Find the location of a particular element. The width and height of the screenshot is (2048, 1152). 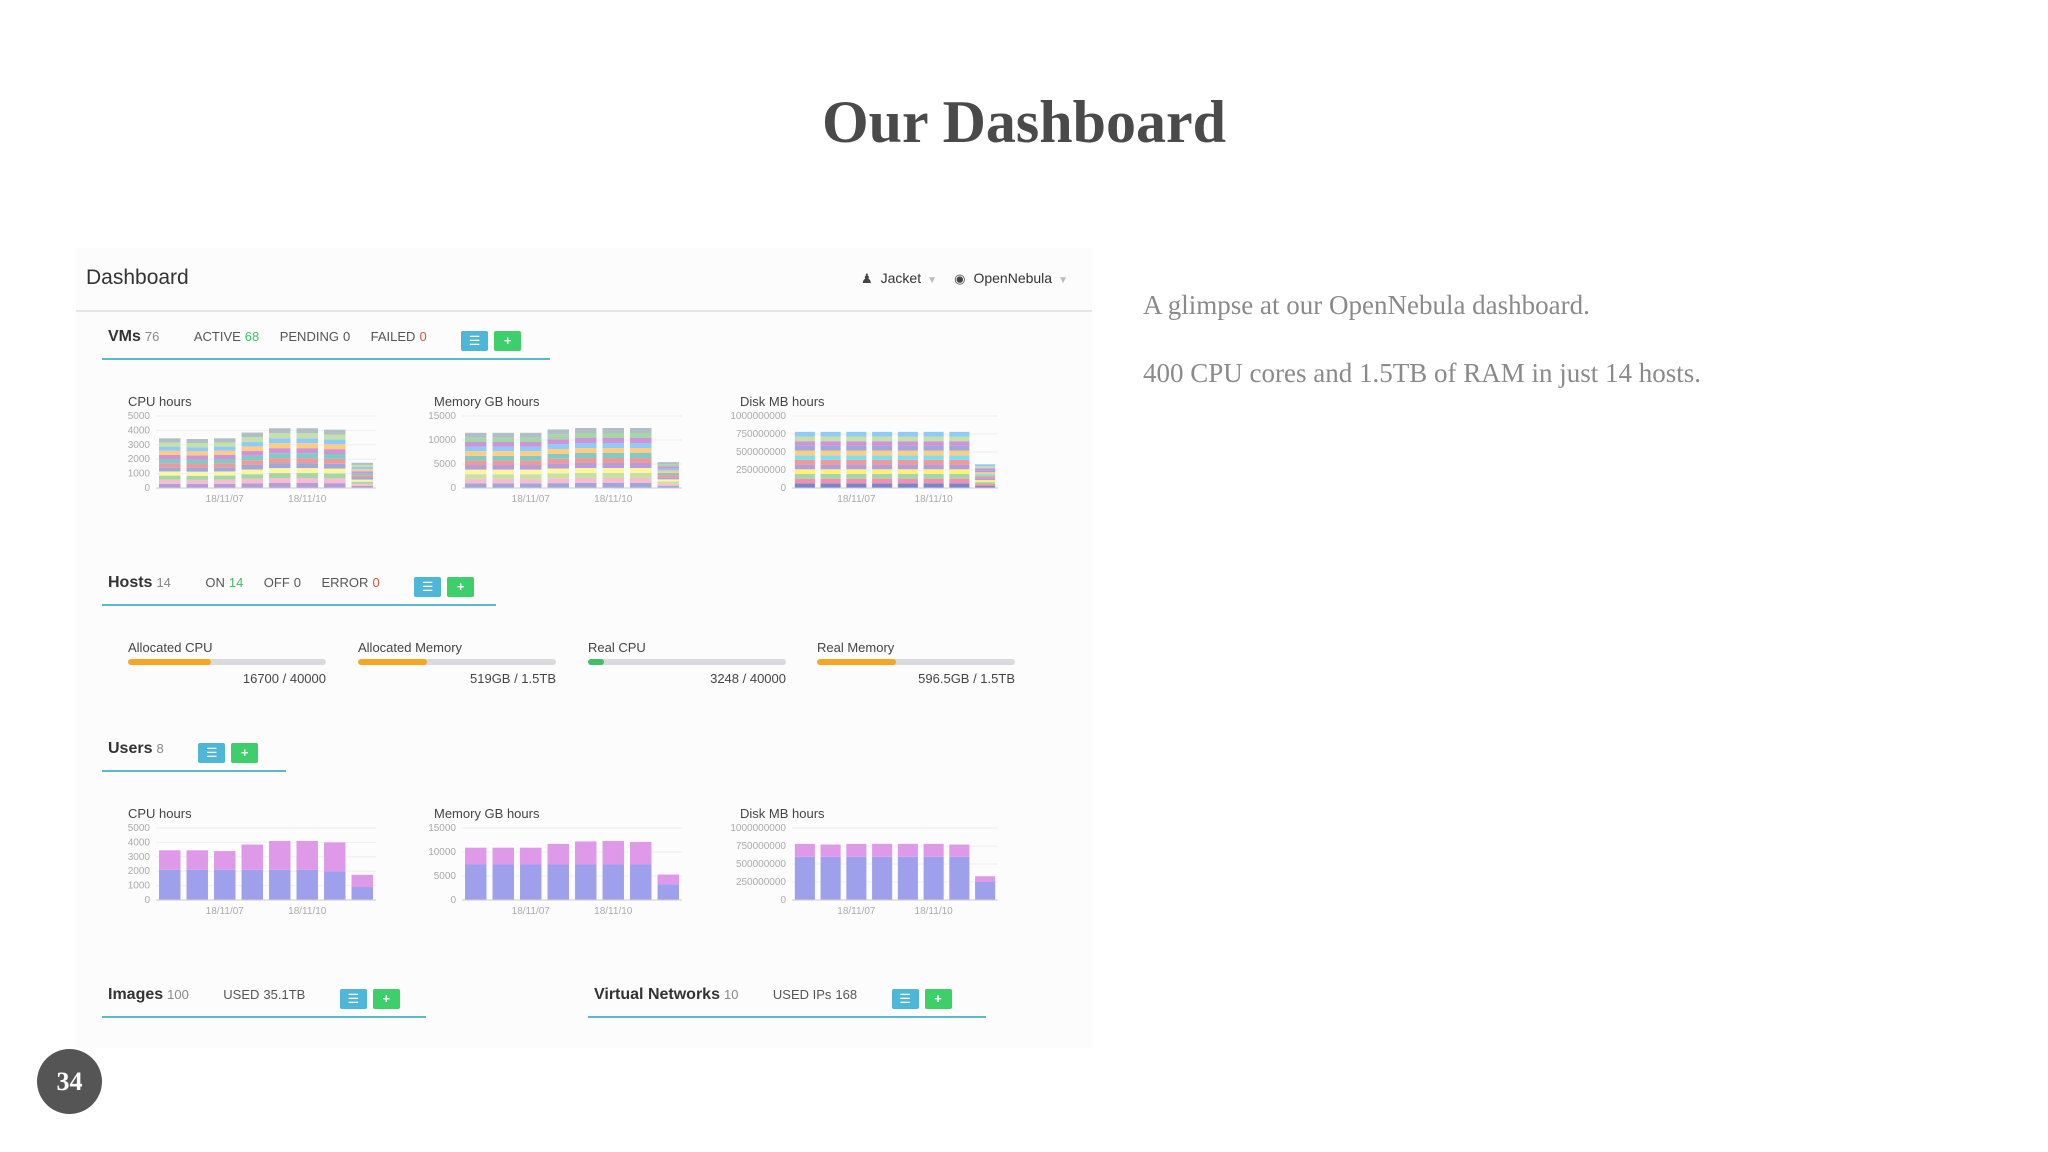

user-menu: ♟ Jacket ▼ is located at coordinates (899, 278).